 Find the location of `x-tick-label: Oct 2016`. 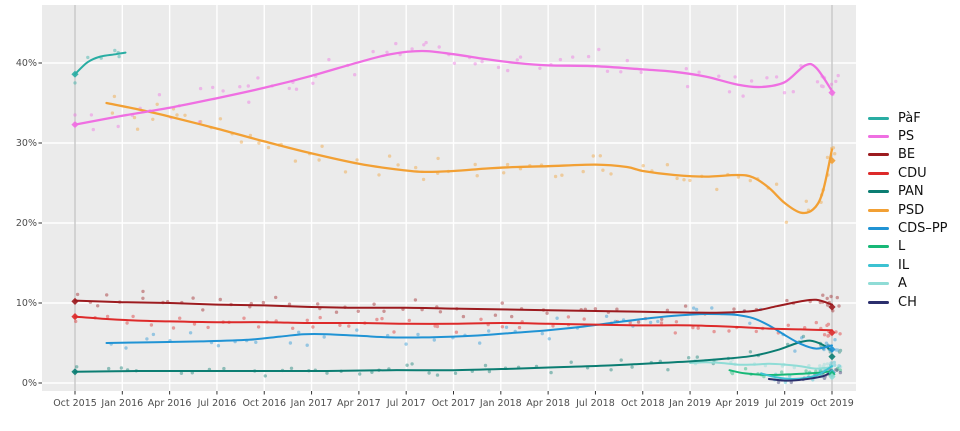

x-tick-label: Oct 2016 is located at coordinates (264, 403).